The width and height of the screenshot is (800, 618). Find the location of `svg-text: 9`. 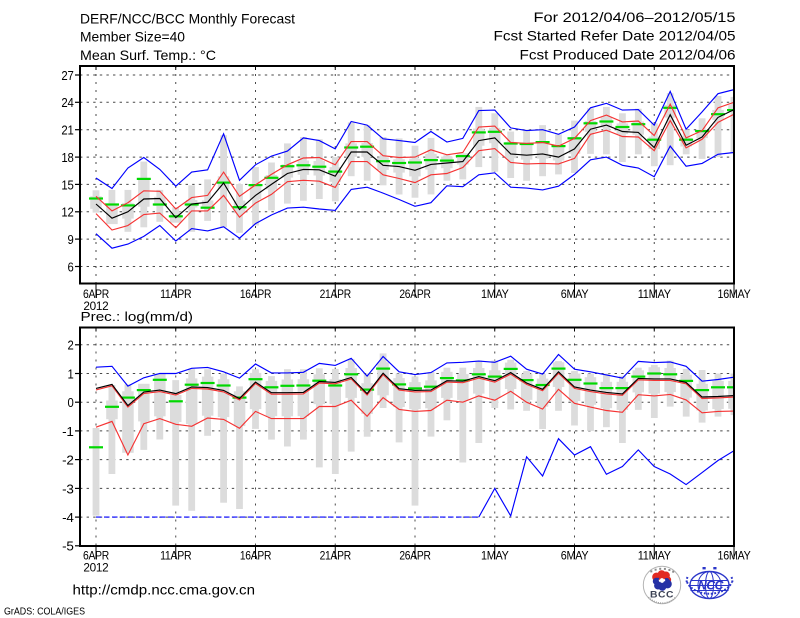

svg-text: 9 is located at coordinates (71, 240).